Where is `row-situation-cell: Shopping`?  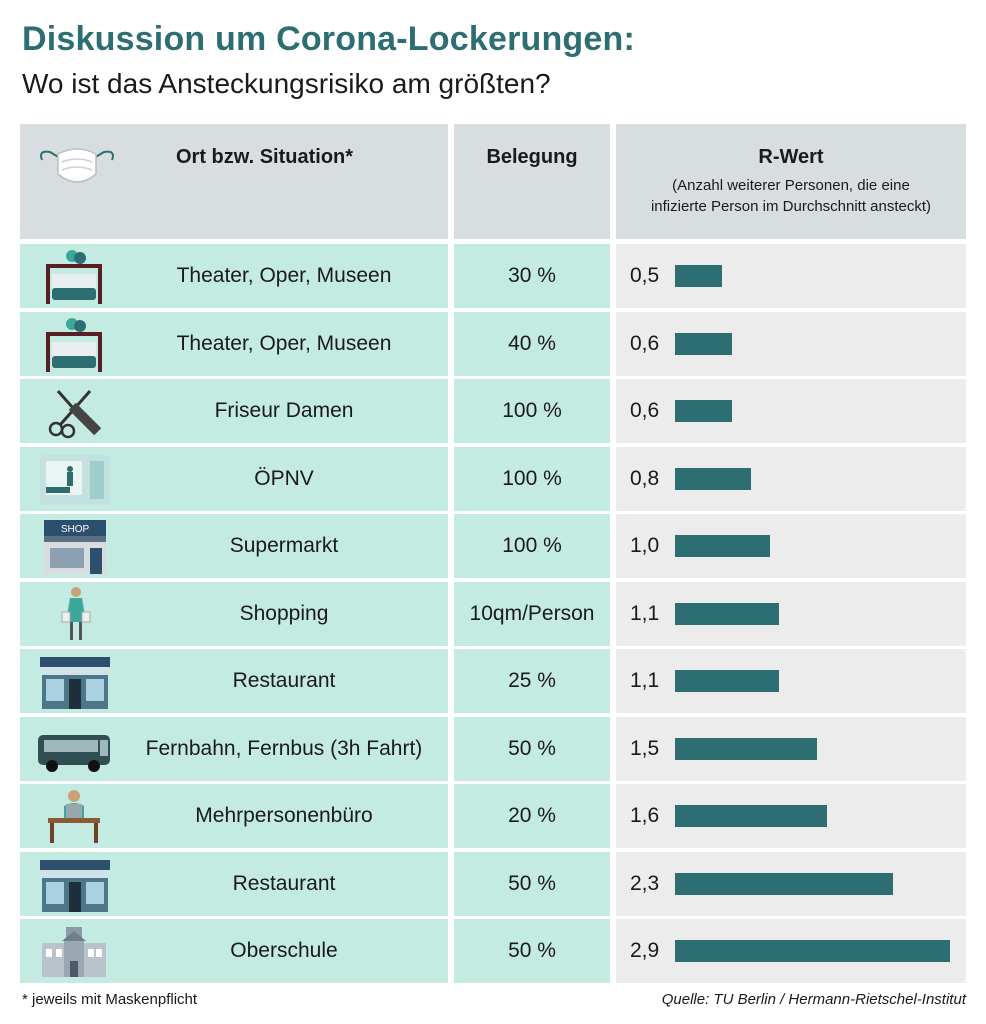
row-situation-cell: Shopping is located at coordinates (234, 614).